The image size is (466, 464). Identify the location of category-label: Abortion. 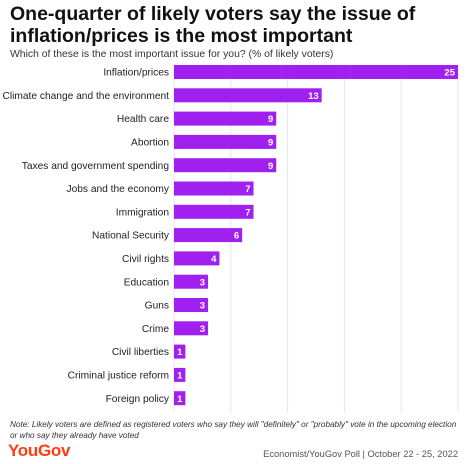
(150, 143).